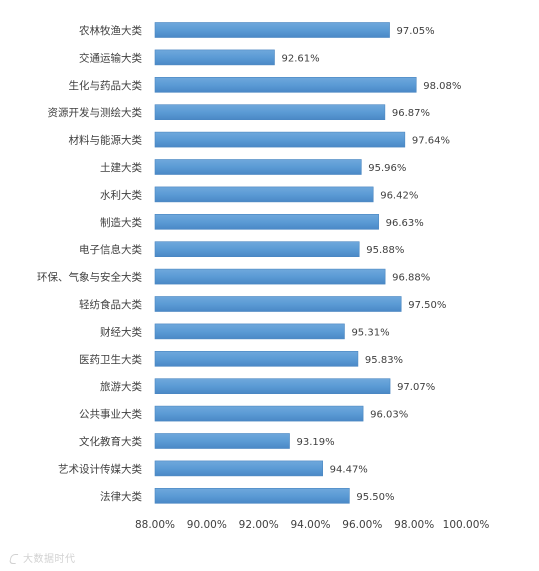  I want to click on x-tick-label: 94.00%, so click(310, 525).